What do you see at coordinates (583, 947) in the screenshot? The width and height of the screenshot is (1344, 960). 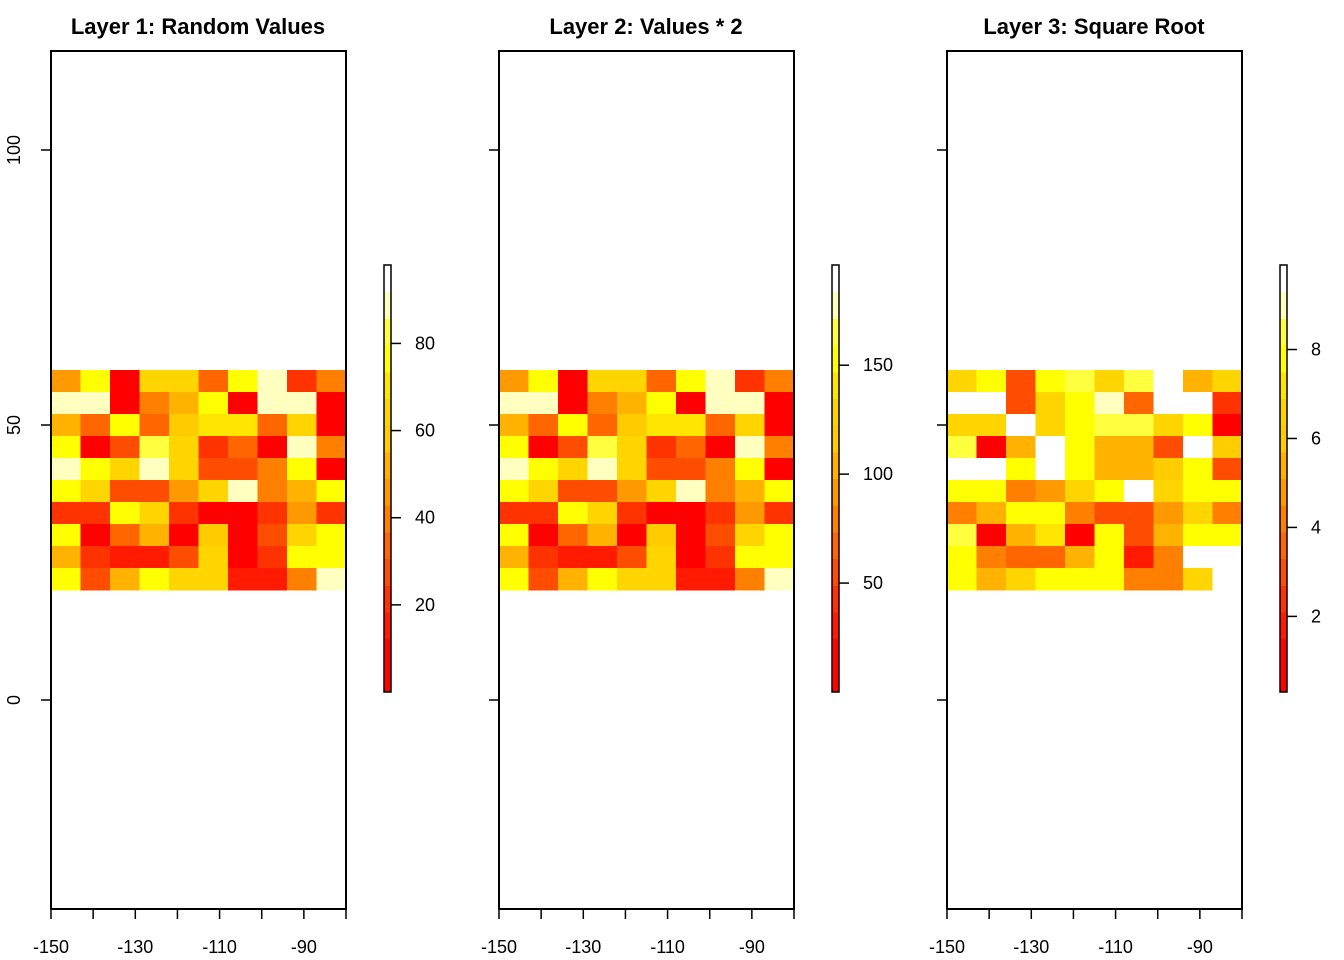 I see `x-tick-label: -130` at bounding box center [583, 947].